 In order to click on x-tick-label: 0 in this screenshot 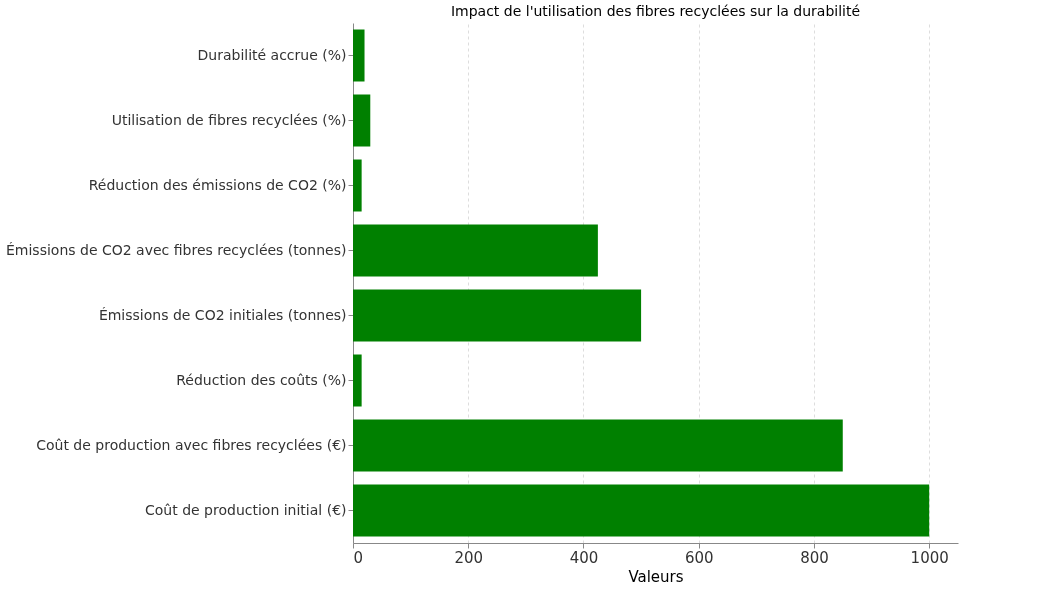, I will do `click(358, 557)`.